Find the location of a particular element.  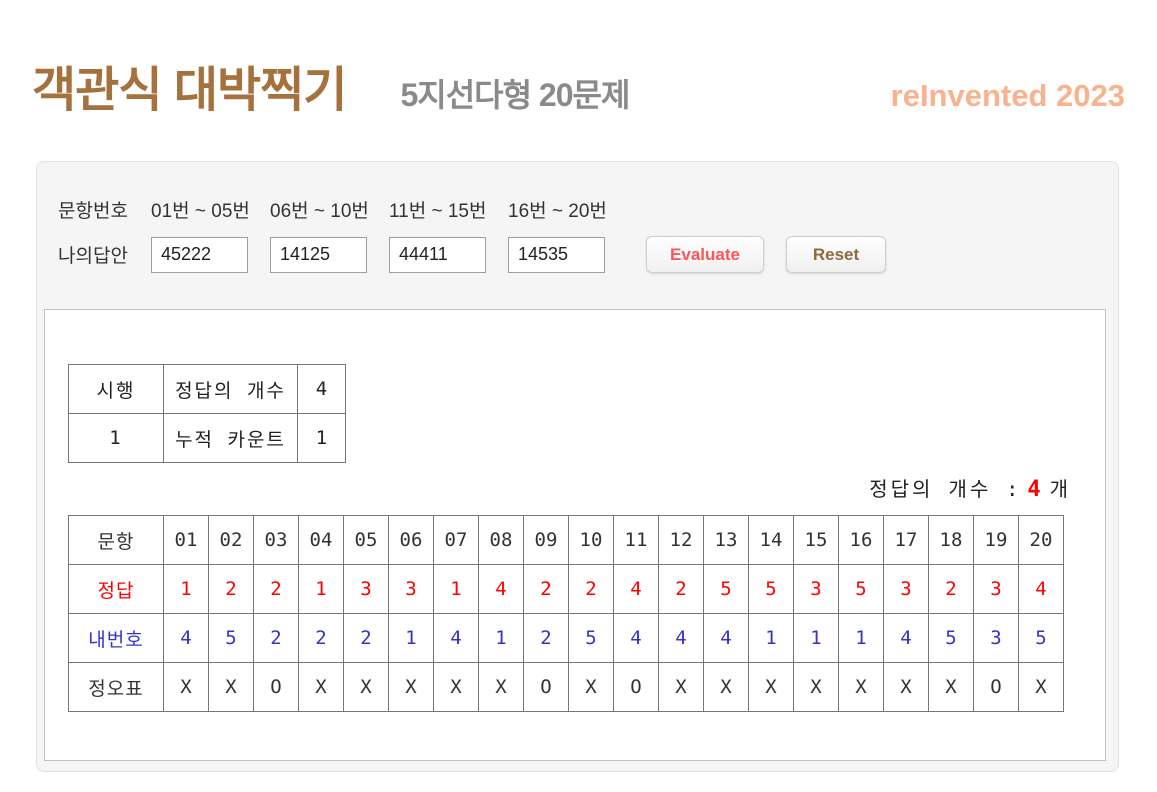

stats-cell: 1 is located at coordinates (116, 438).